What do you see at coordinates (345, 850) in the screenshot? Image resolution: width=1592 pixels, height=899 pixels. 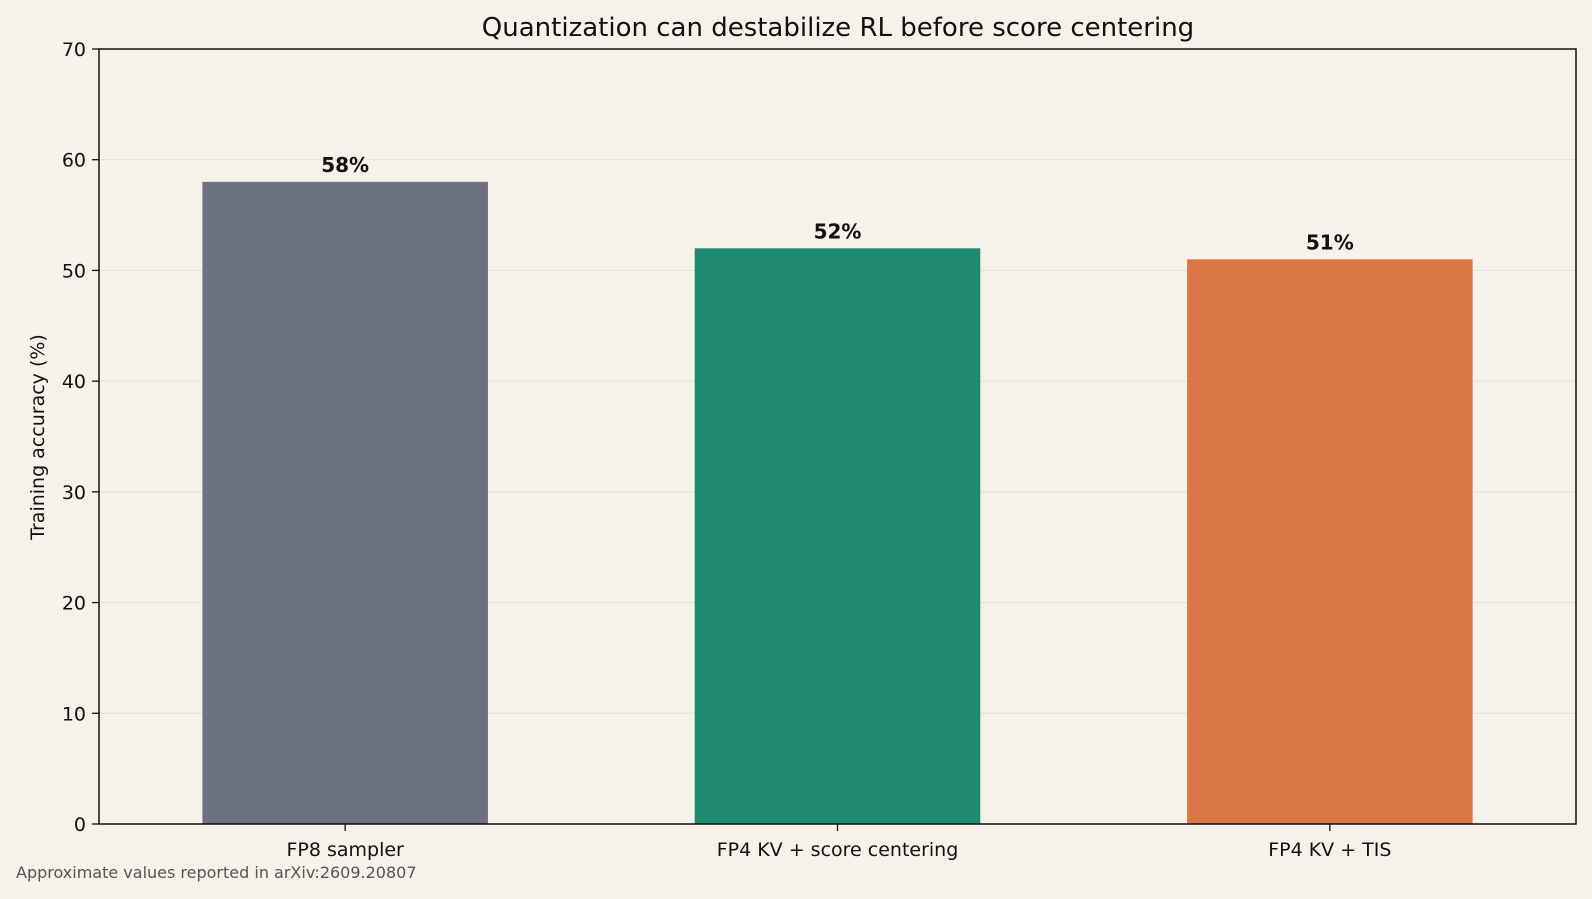 I see `x-tick-label-1: FP8 sampler` at bounding box center [345, 850].